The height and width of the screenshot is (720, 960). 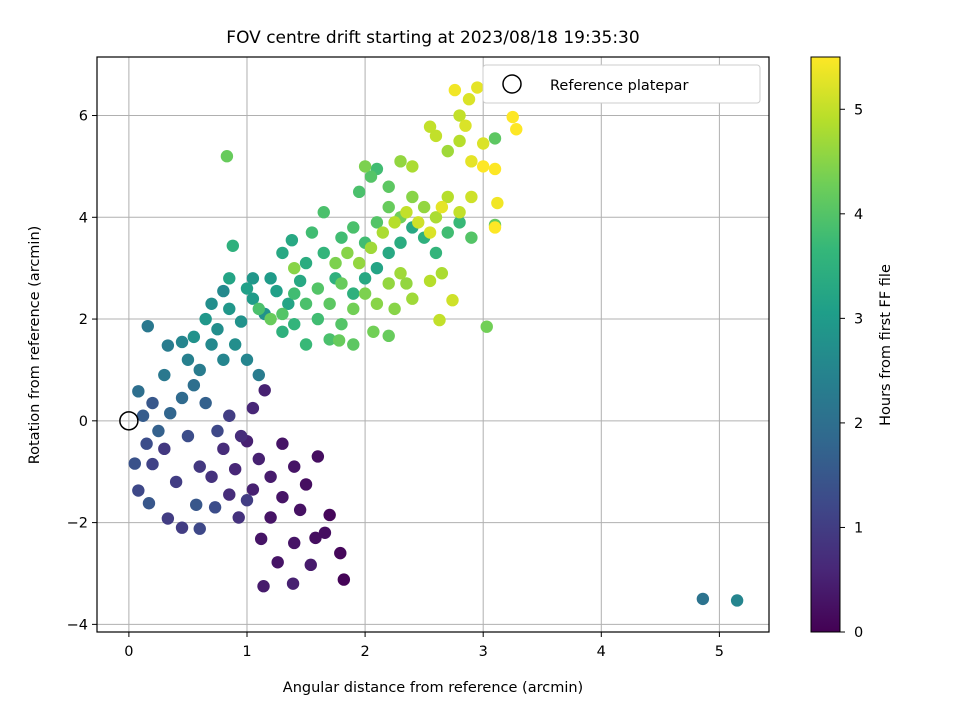 What do you see at coordinates (246, 652) in the screenshot?
I see `x-tick-label: 1` at bounding box center [246, 652].